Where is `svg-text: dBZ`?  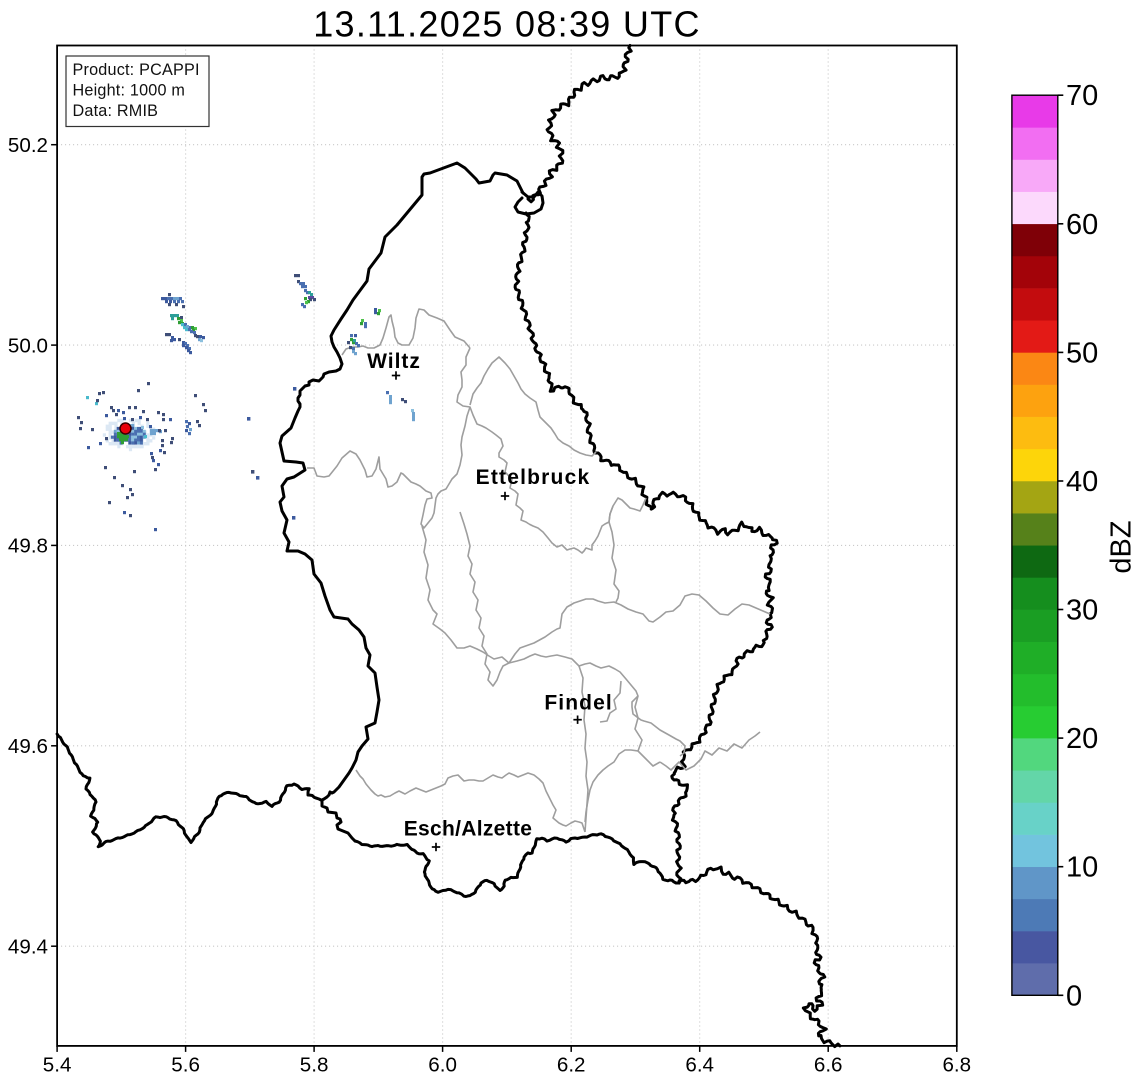
svg-text: dBZ is located at coordinates (1122, 546).